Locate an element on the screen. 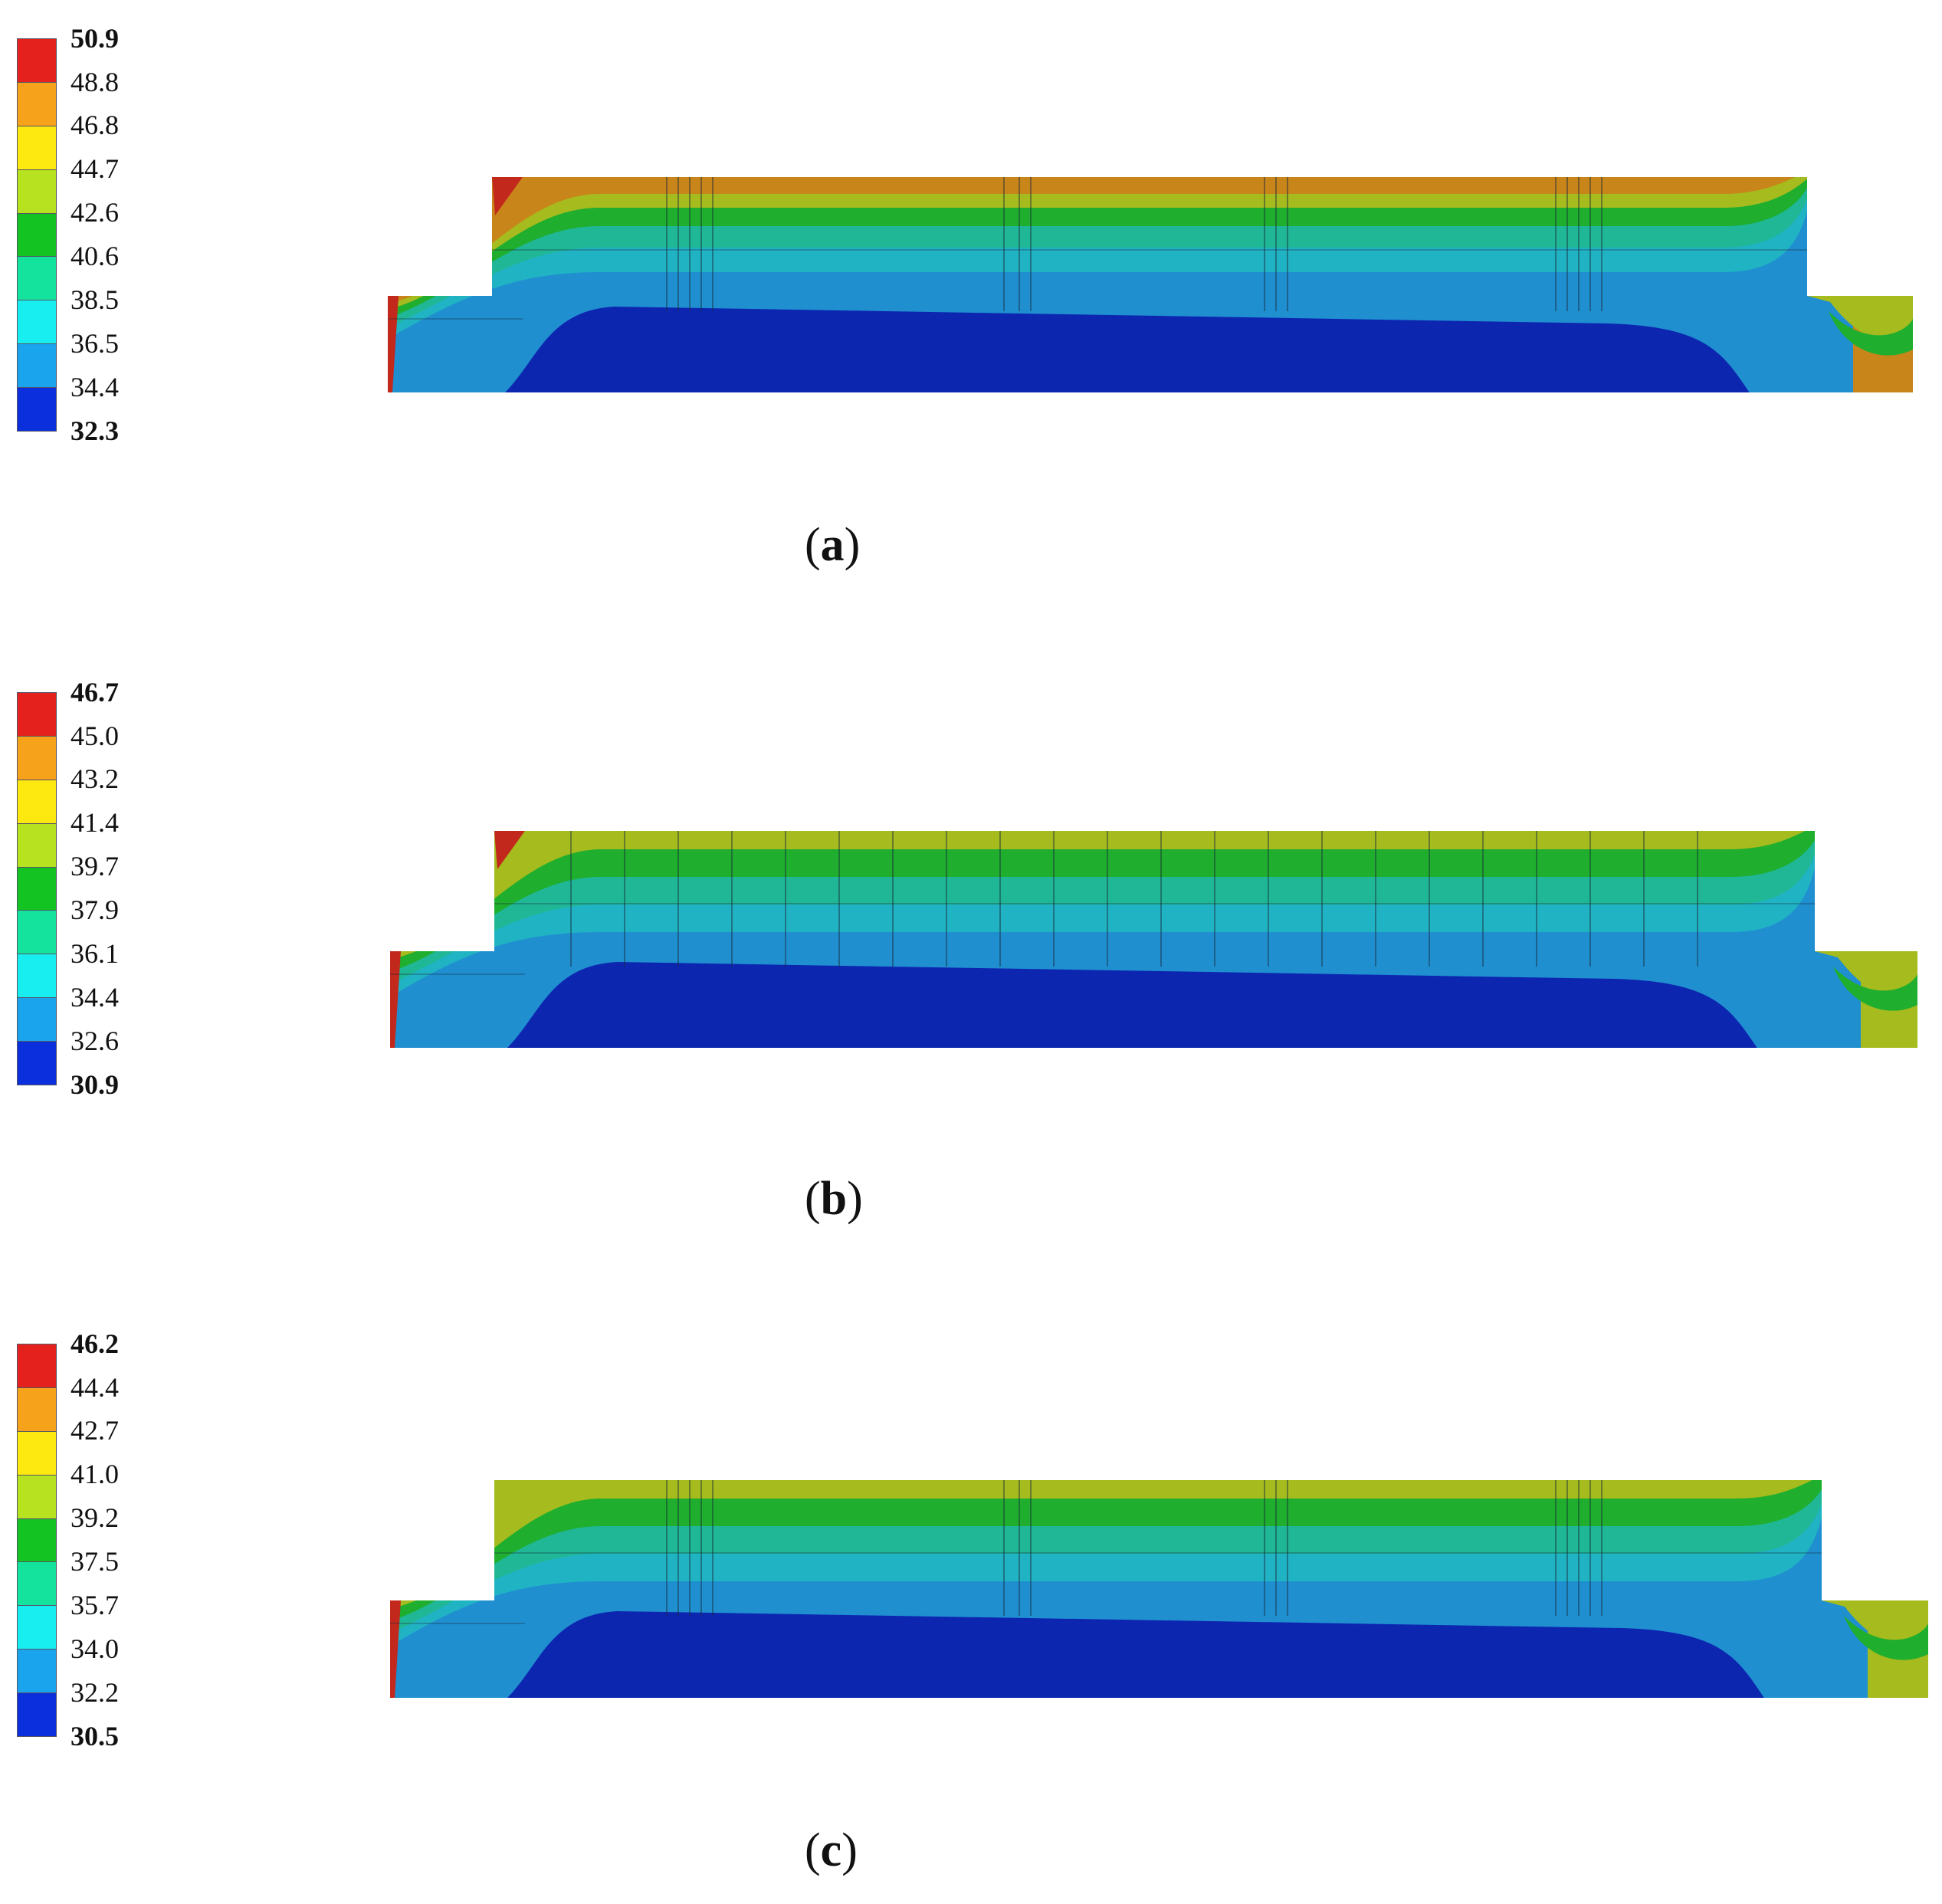 This screenshot has height=1904, width=1942. legend-tick: 32.6 is located at coordinates (95, 1041).